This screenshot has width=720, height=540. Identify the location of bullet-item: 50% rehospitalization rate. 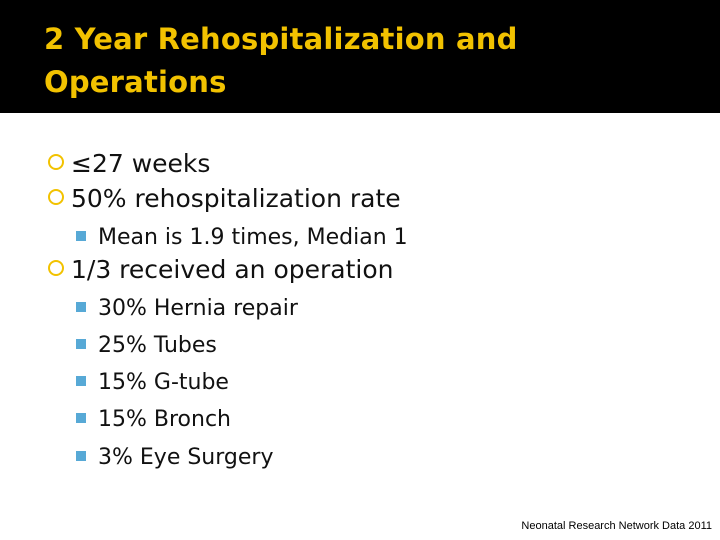
(224, 199).